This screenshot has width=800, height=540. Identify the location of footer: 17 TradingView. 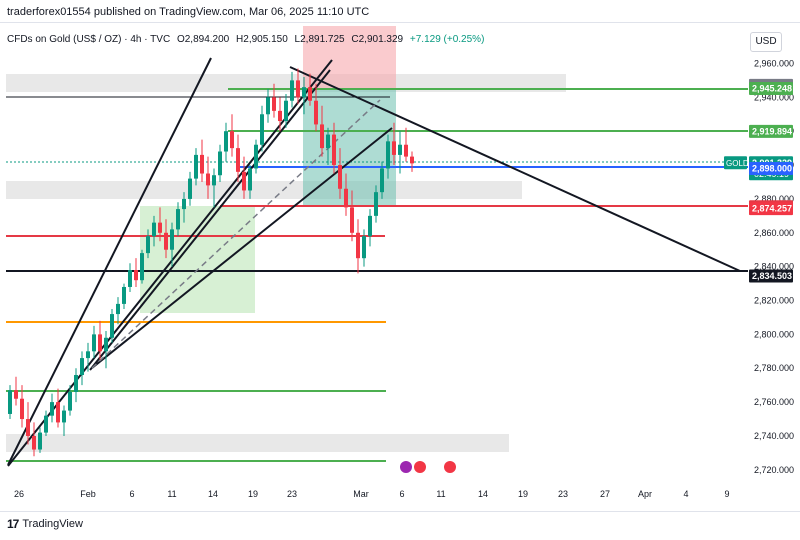
(45, 524).